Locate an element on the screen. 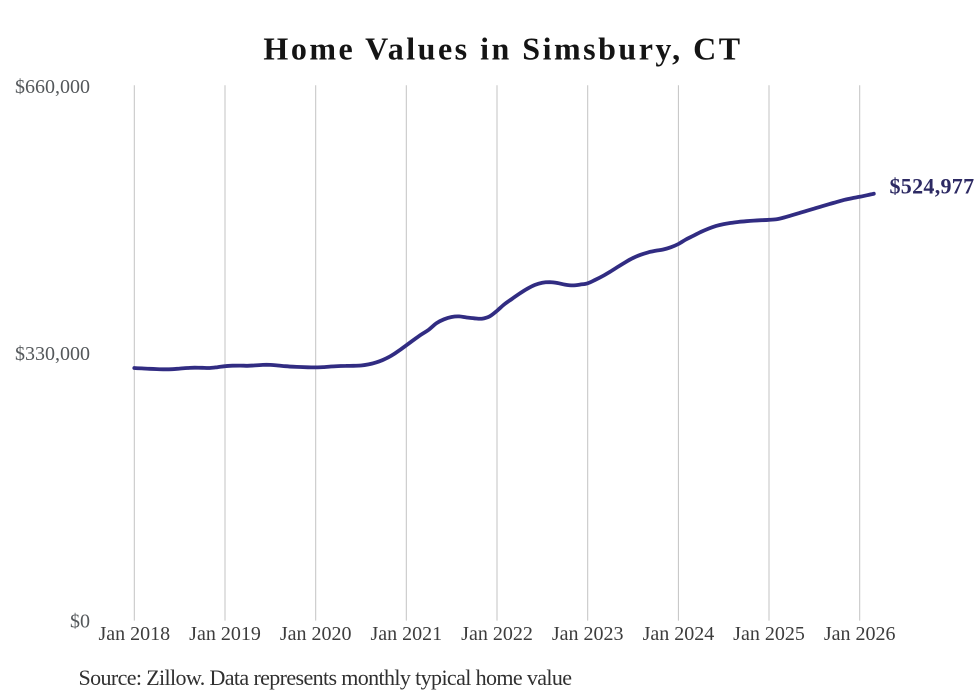  svg-text: Jan 2025 is located at coordinates (769, 634).